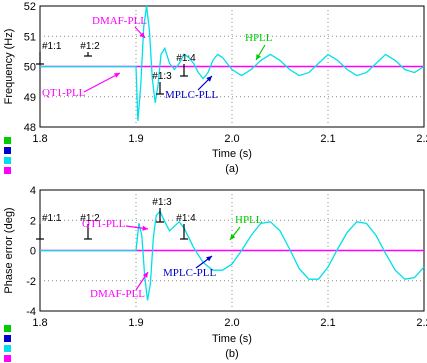  I want to click on y-tick-label: 49, so click(30, 98).